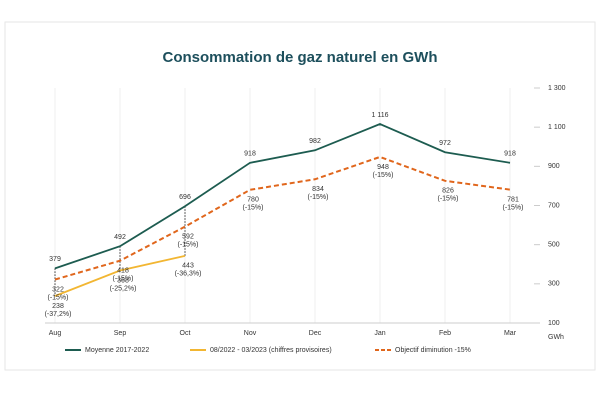  Describe the element at coordinates (554, 245) in the screenshot. I see `y-tick-label: 500` at that location.